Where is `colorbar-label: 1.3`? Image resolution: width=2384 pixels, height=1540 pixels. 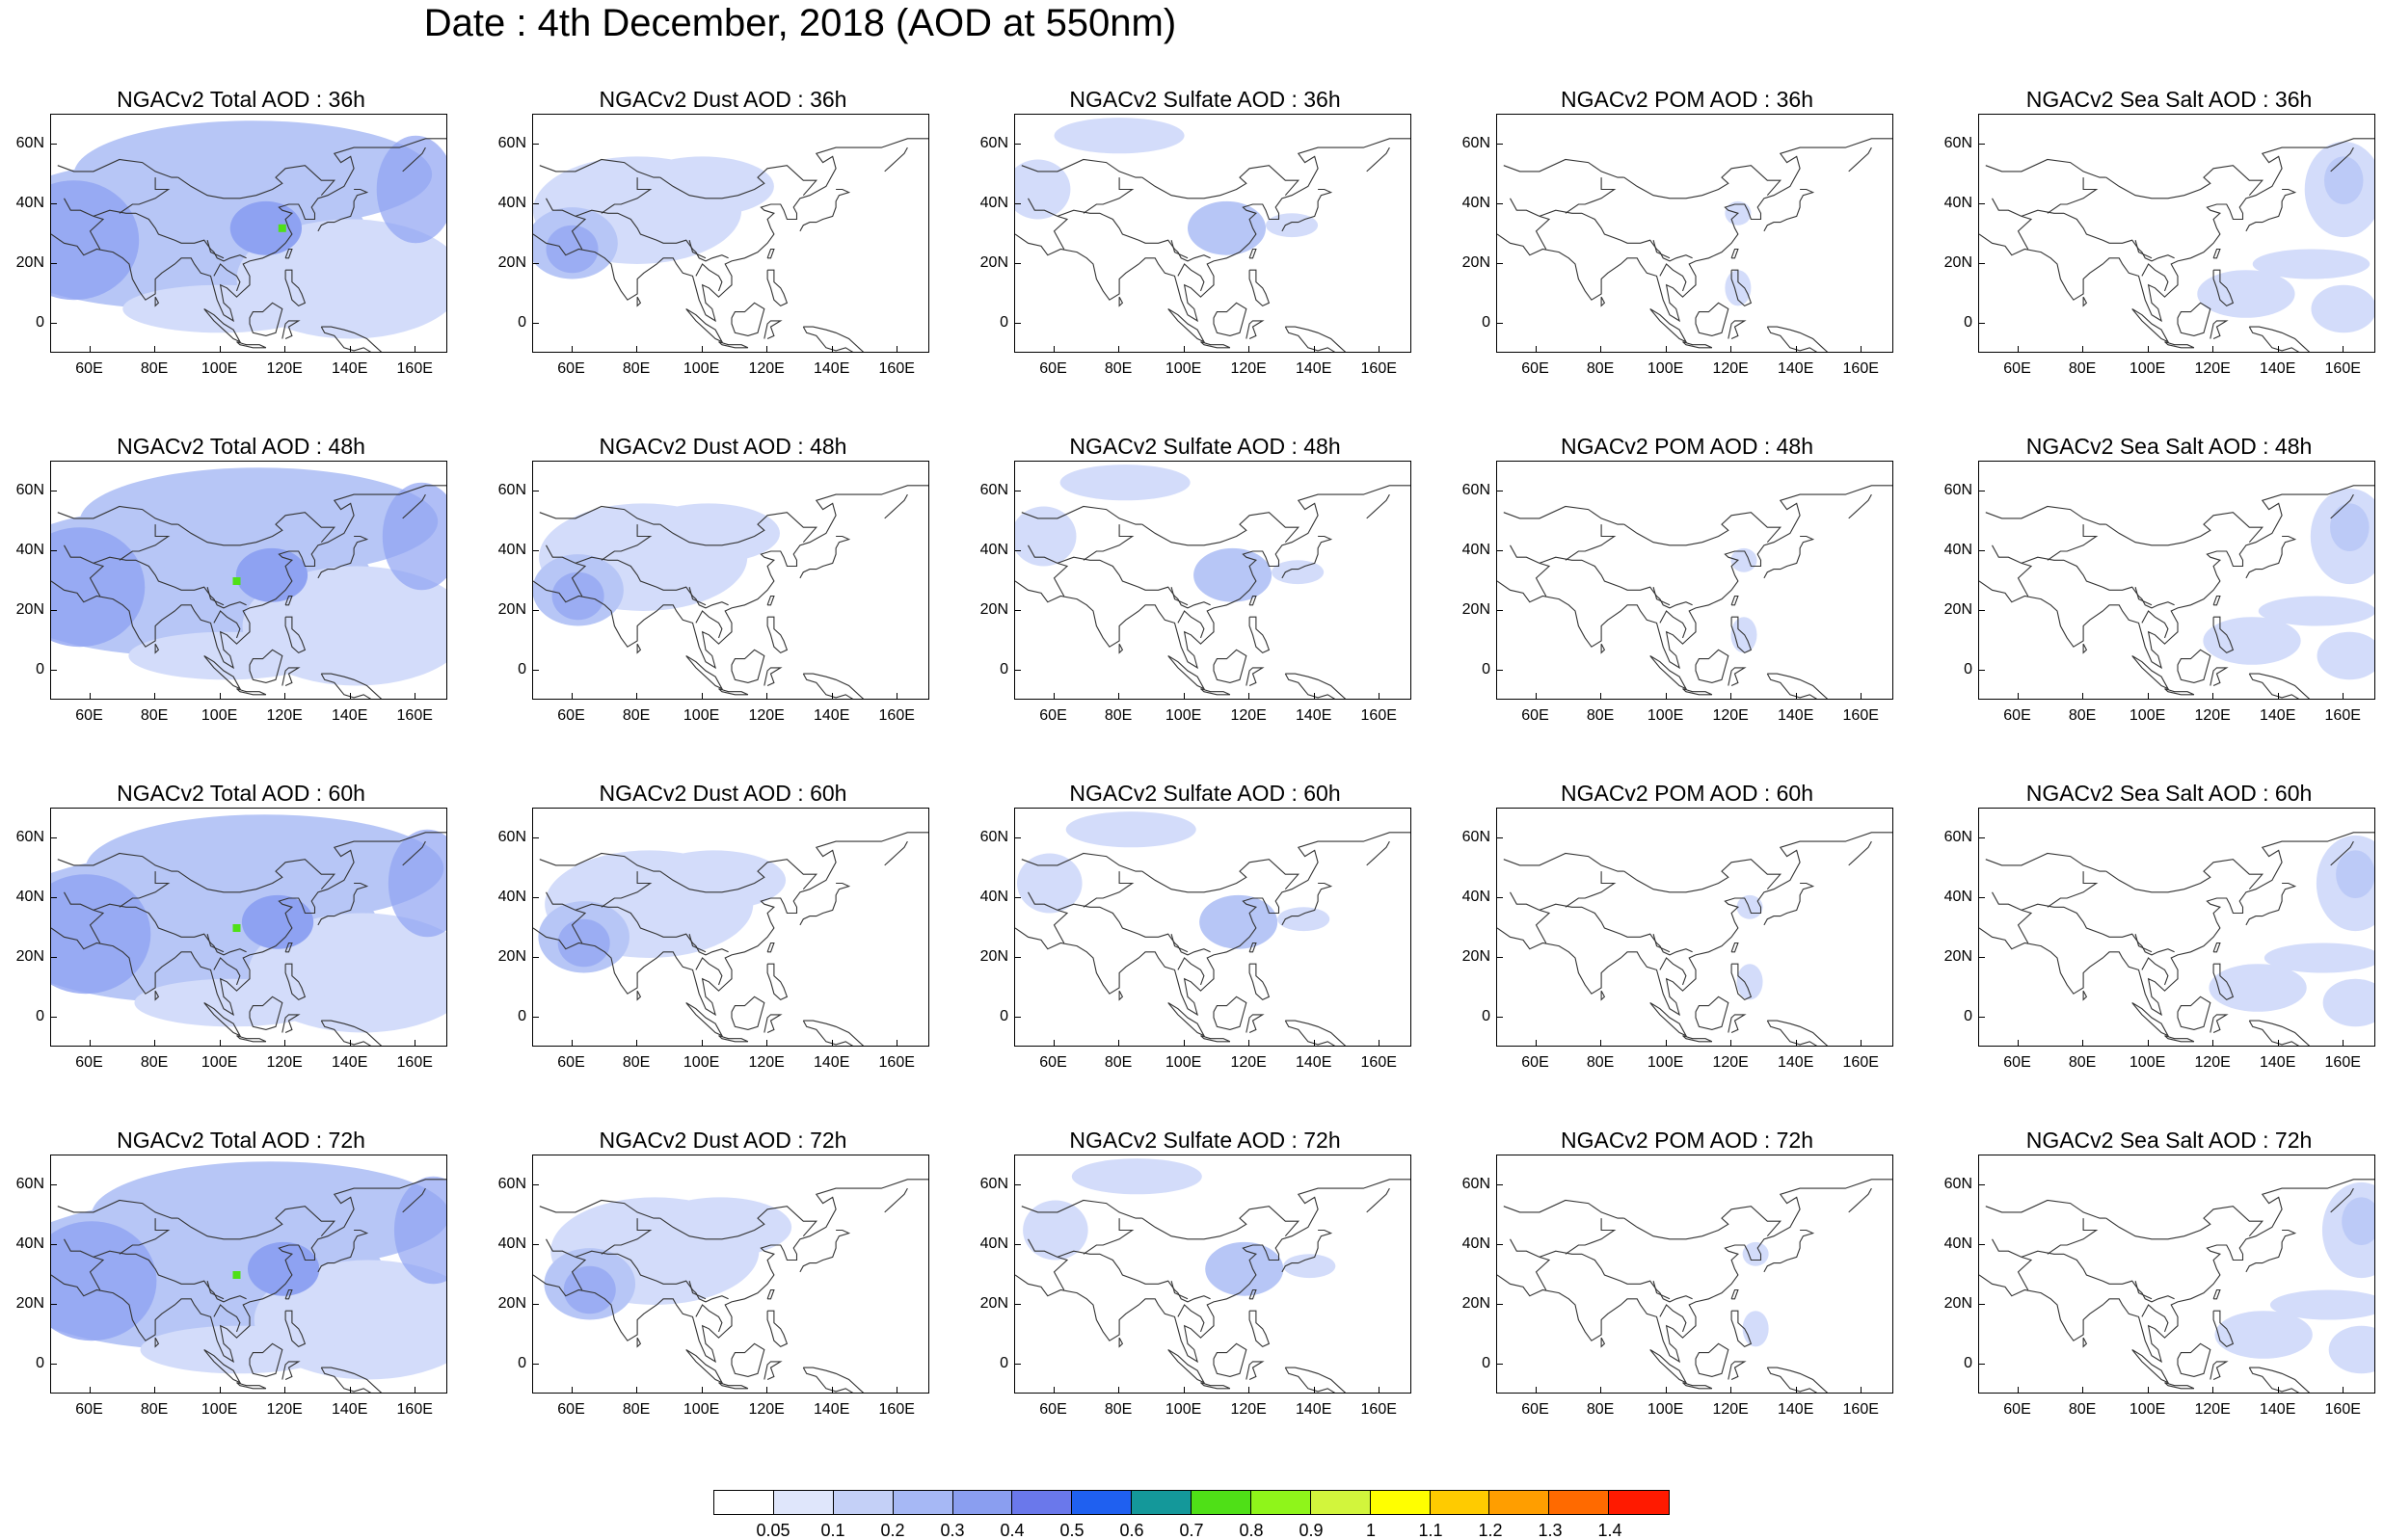 colorbar-label: 1.3 is located at coordinates (1550, 1530).